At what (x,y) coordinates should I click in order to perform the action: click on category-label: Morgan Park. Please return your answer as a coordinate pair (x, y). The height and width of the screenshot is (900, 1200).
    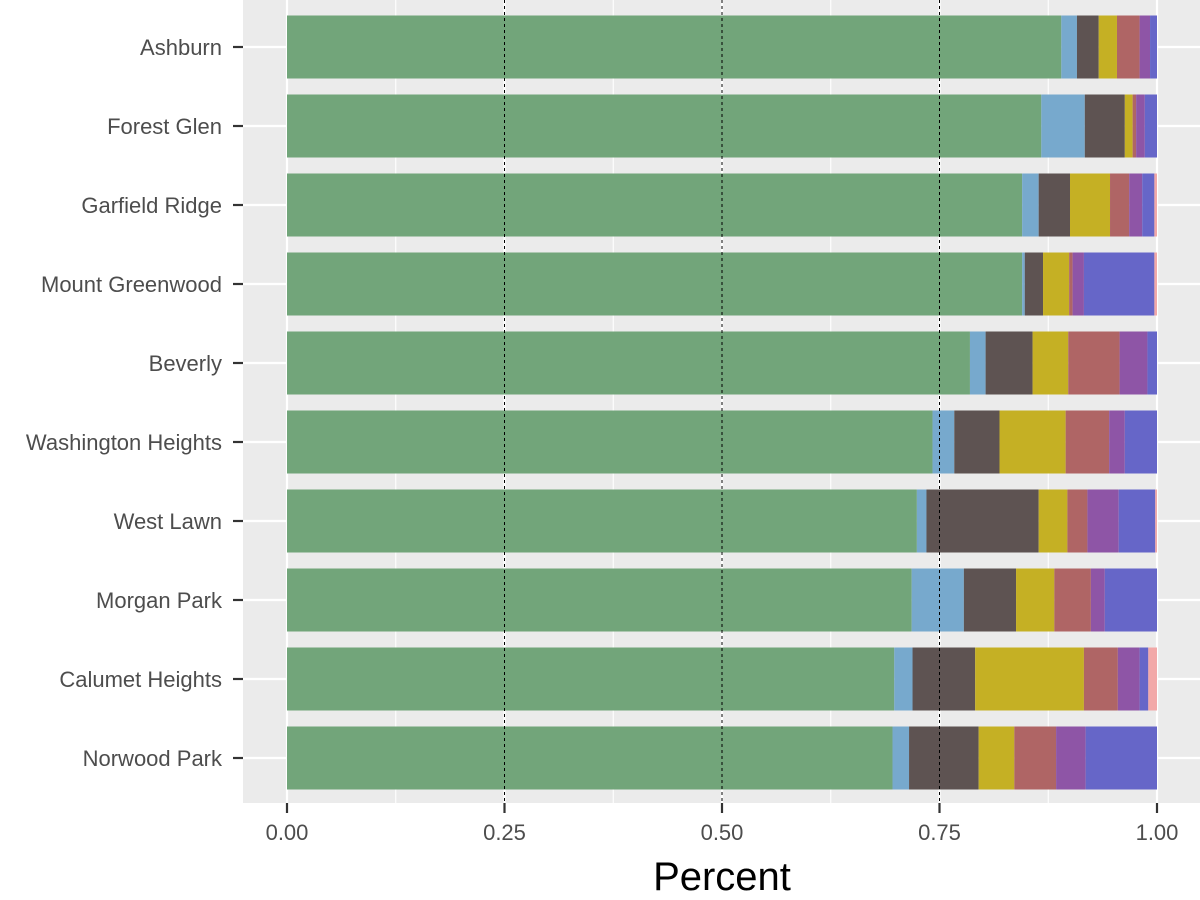
    Looking at the image, I should click on (159, 600).